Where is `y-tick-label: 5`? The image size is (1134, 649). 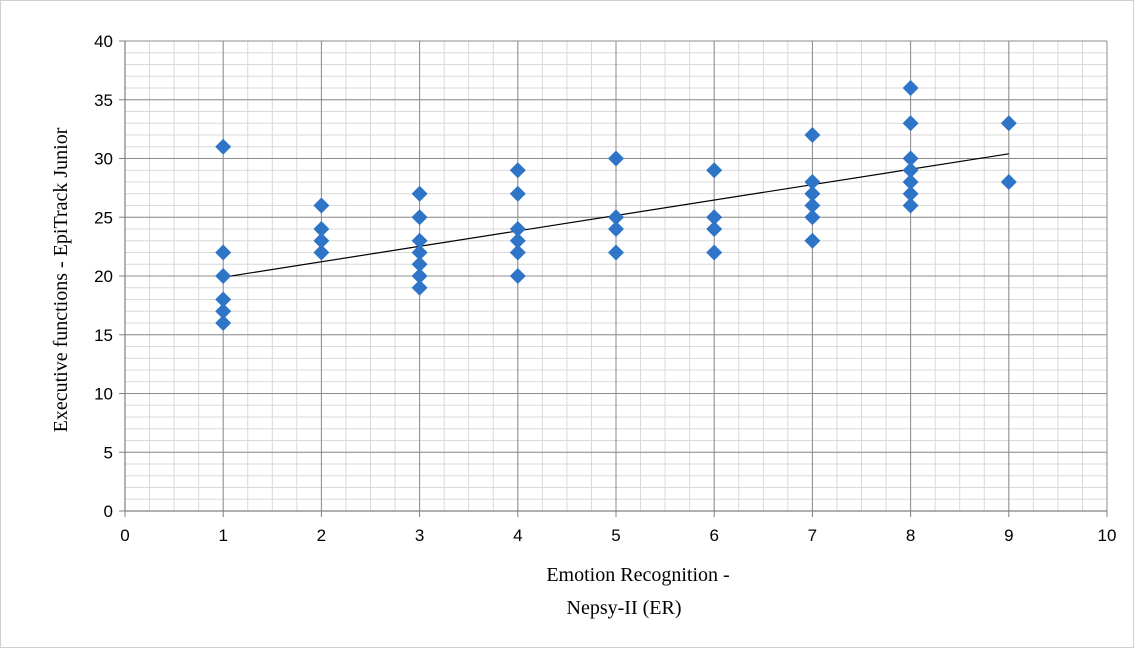 y-tick-label: 5 is located at coordinates (108, 452).